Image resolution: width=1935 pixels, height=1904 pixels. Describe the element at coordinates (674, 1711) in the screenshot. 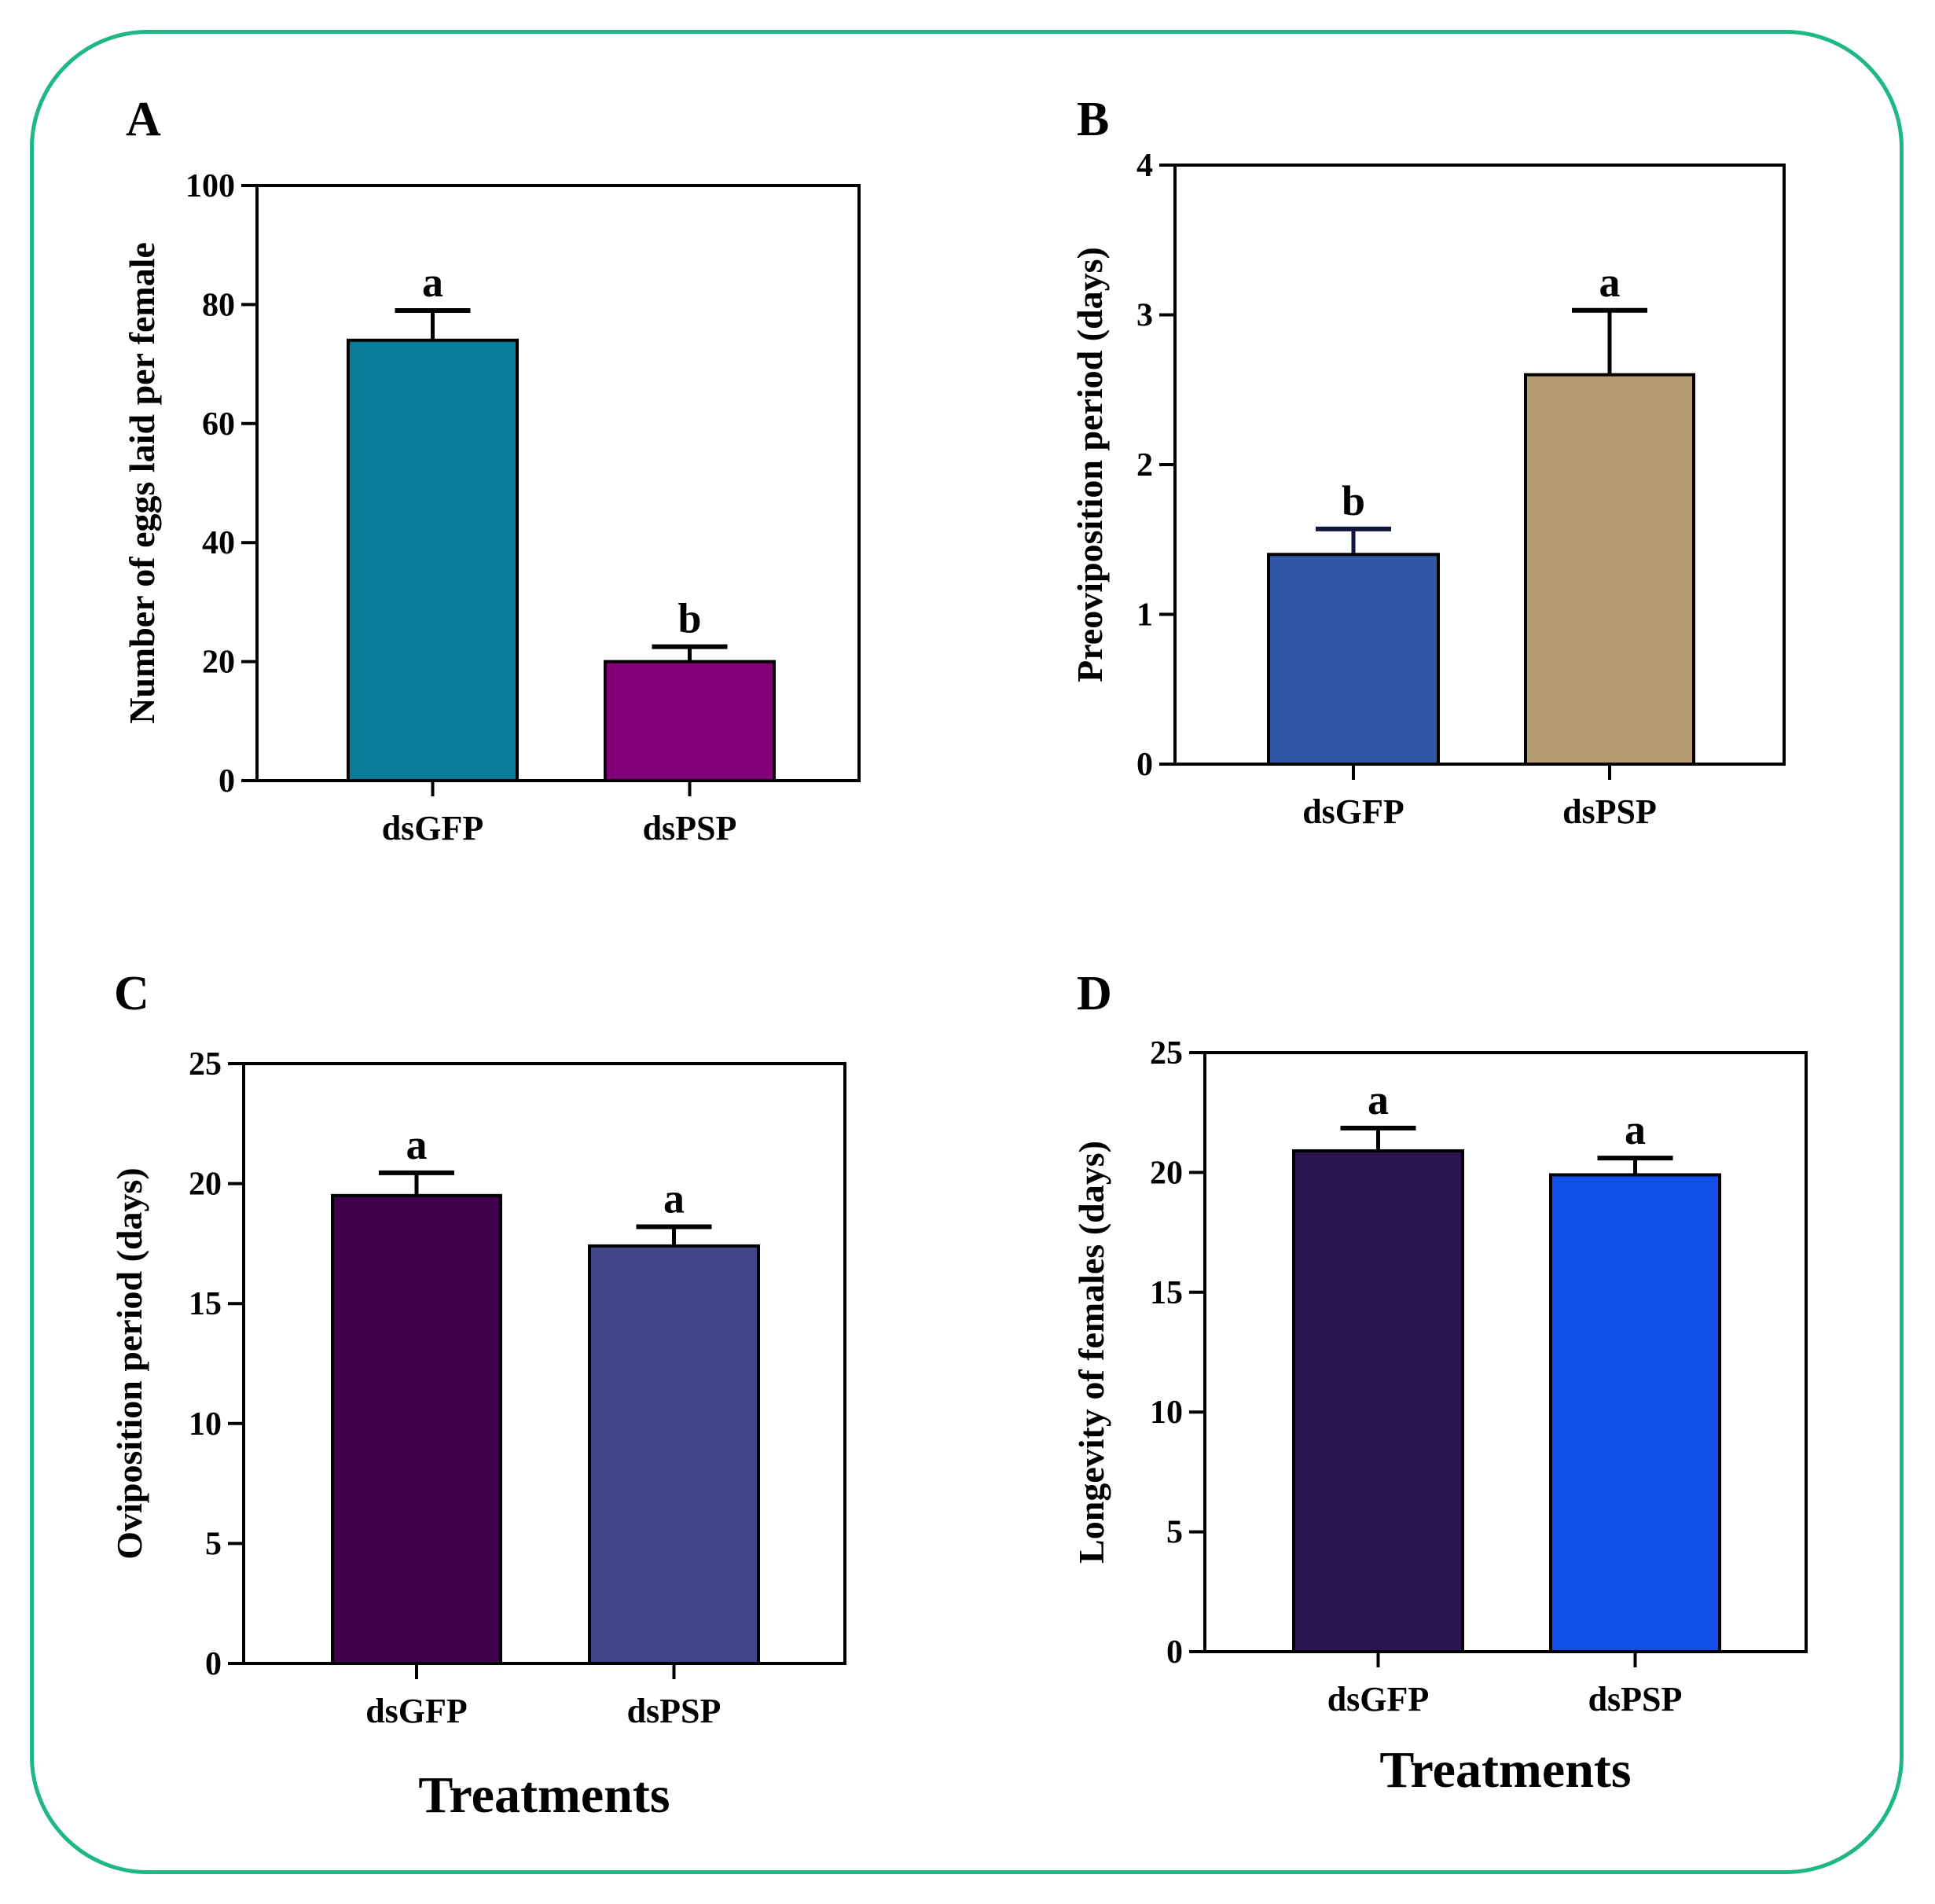

I see `panel-c-category-label-1: dsPSP` at that location.